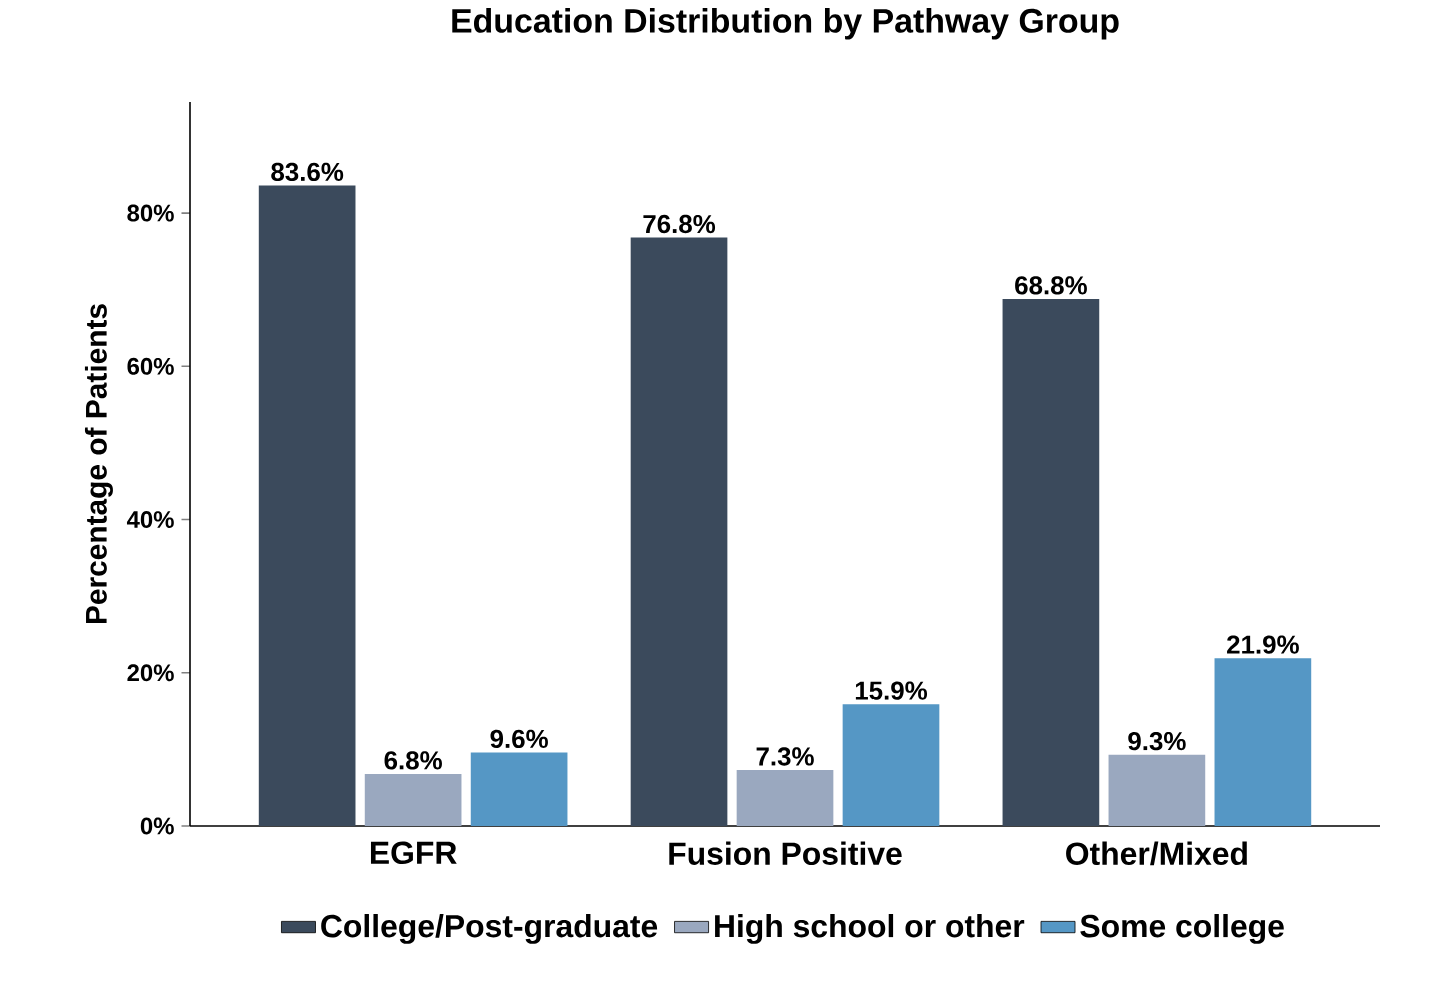 This screenshot has width=1430, height=982. What do you see at coordinates (785, 756) in the screenshot?
I see `data-label: 7.3%` at bounding box center [785, 756].